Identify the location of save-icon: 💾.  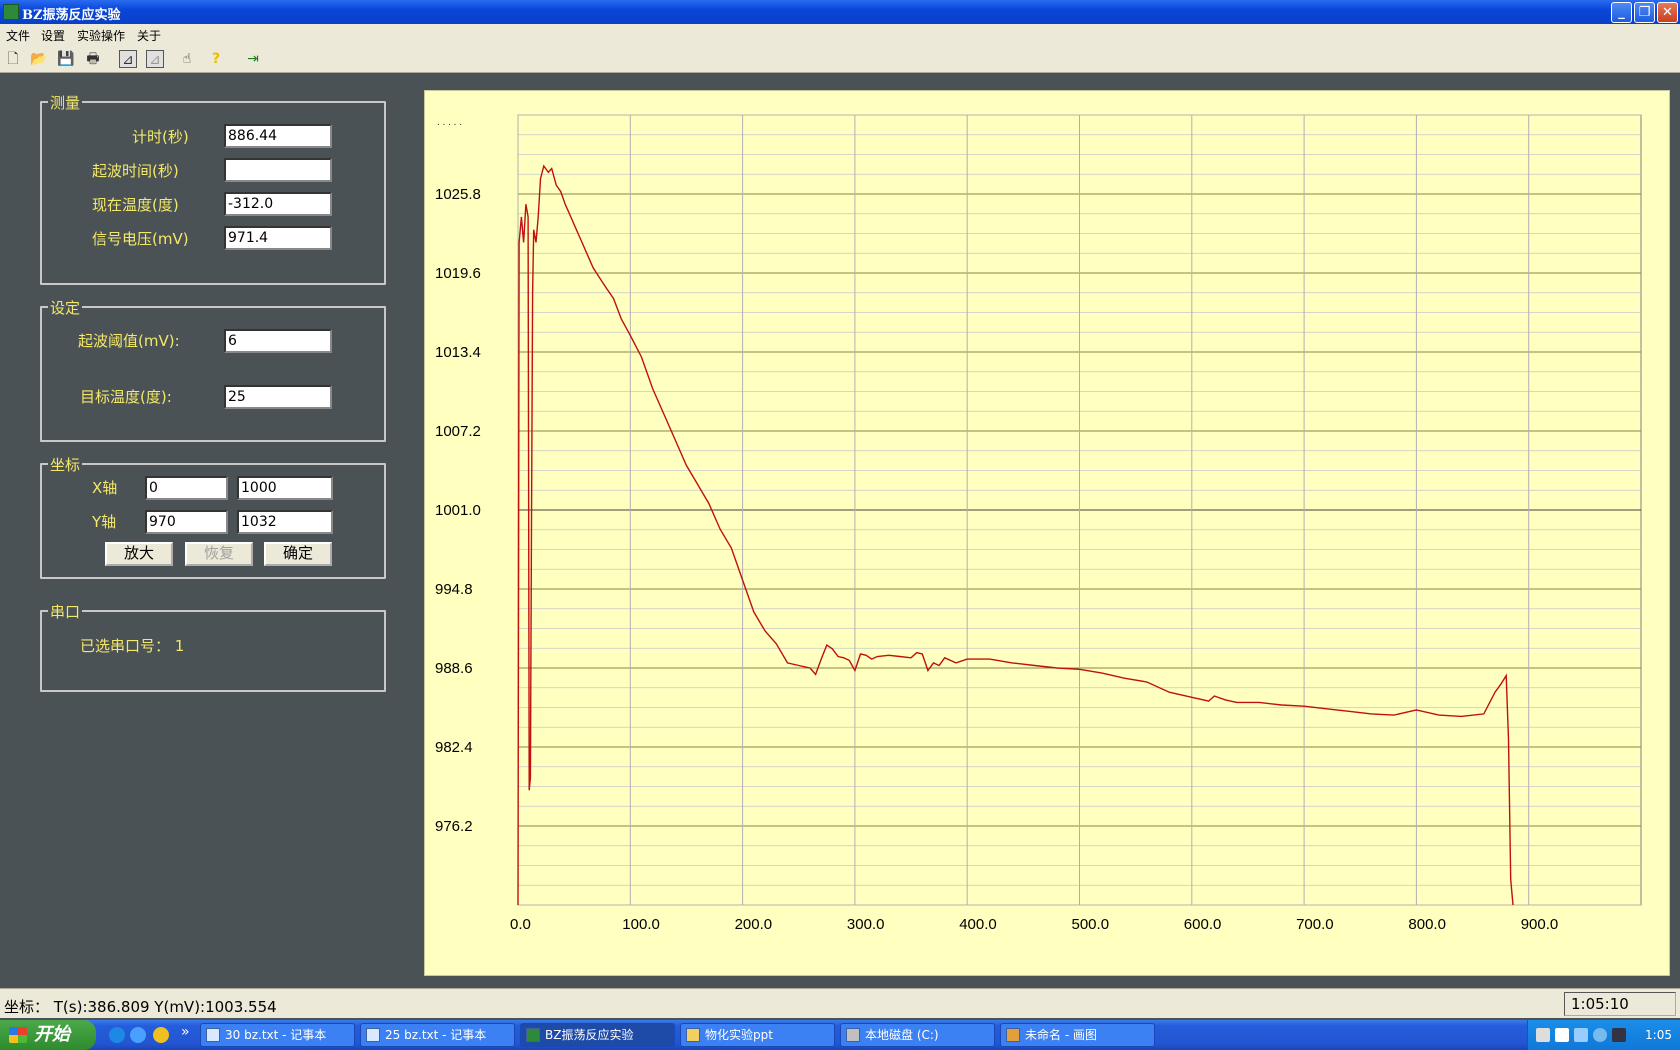
(66, 59).